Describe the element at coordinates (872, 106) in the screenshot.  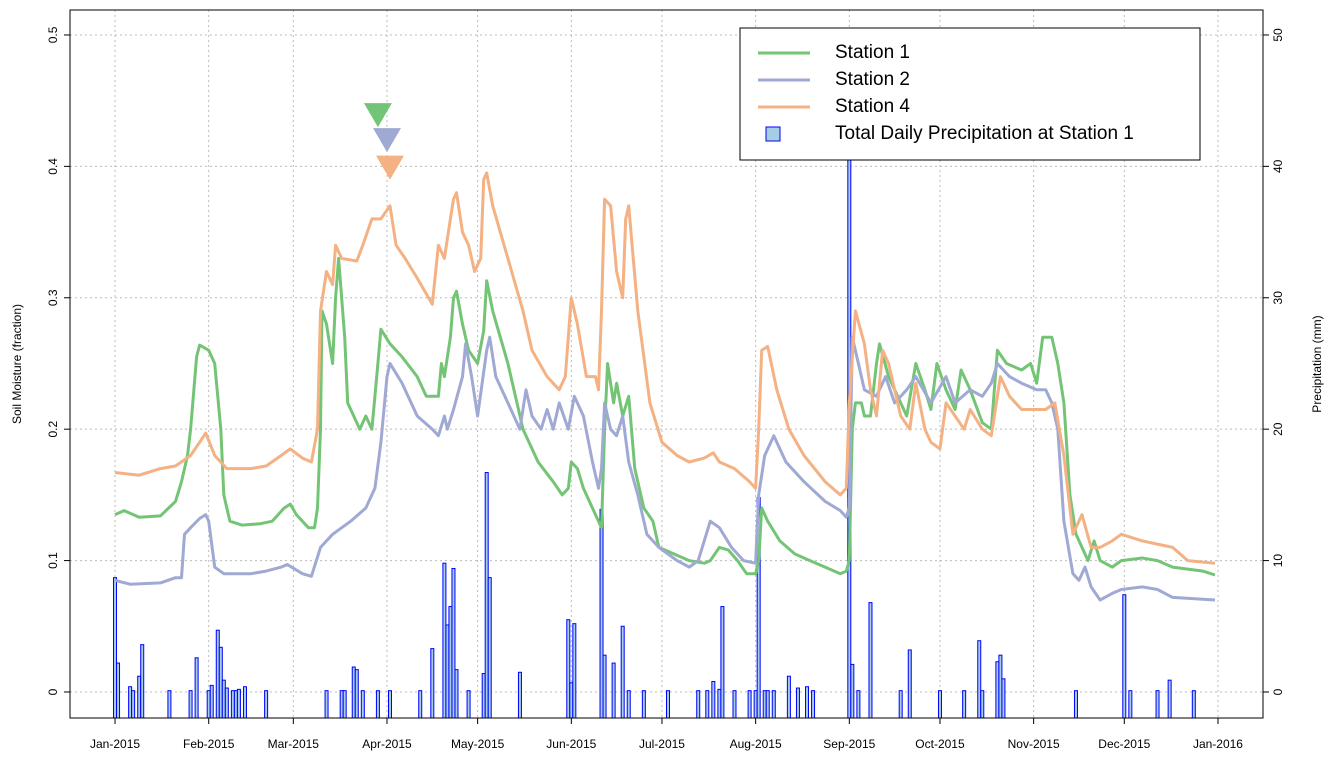
I see `legend-label: Station 4` at that location.